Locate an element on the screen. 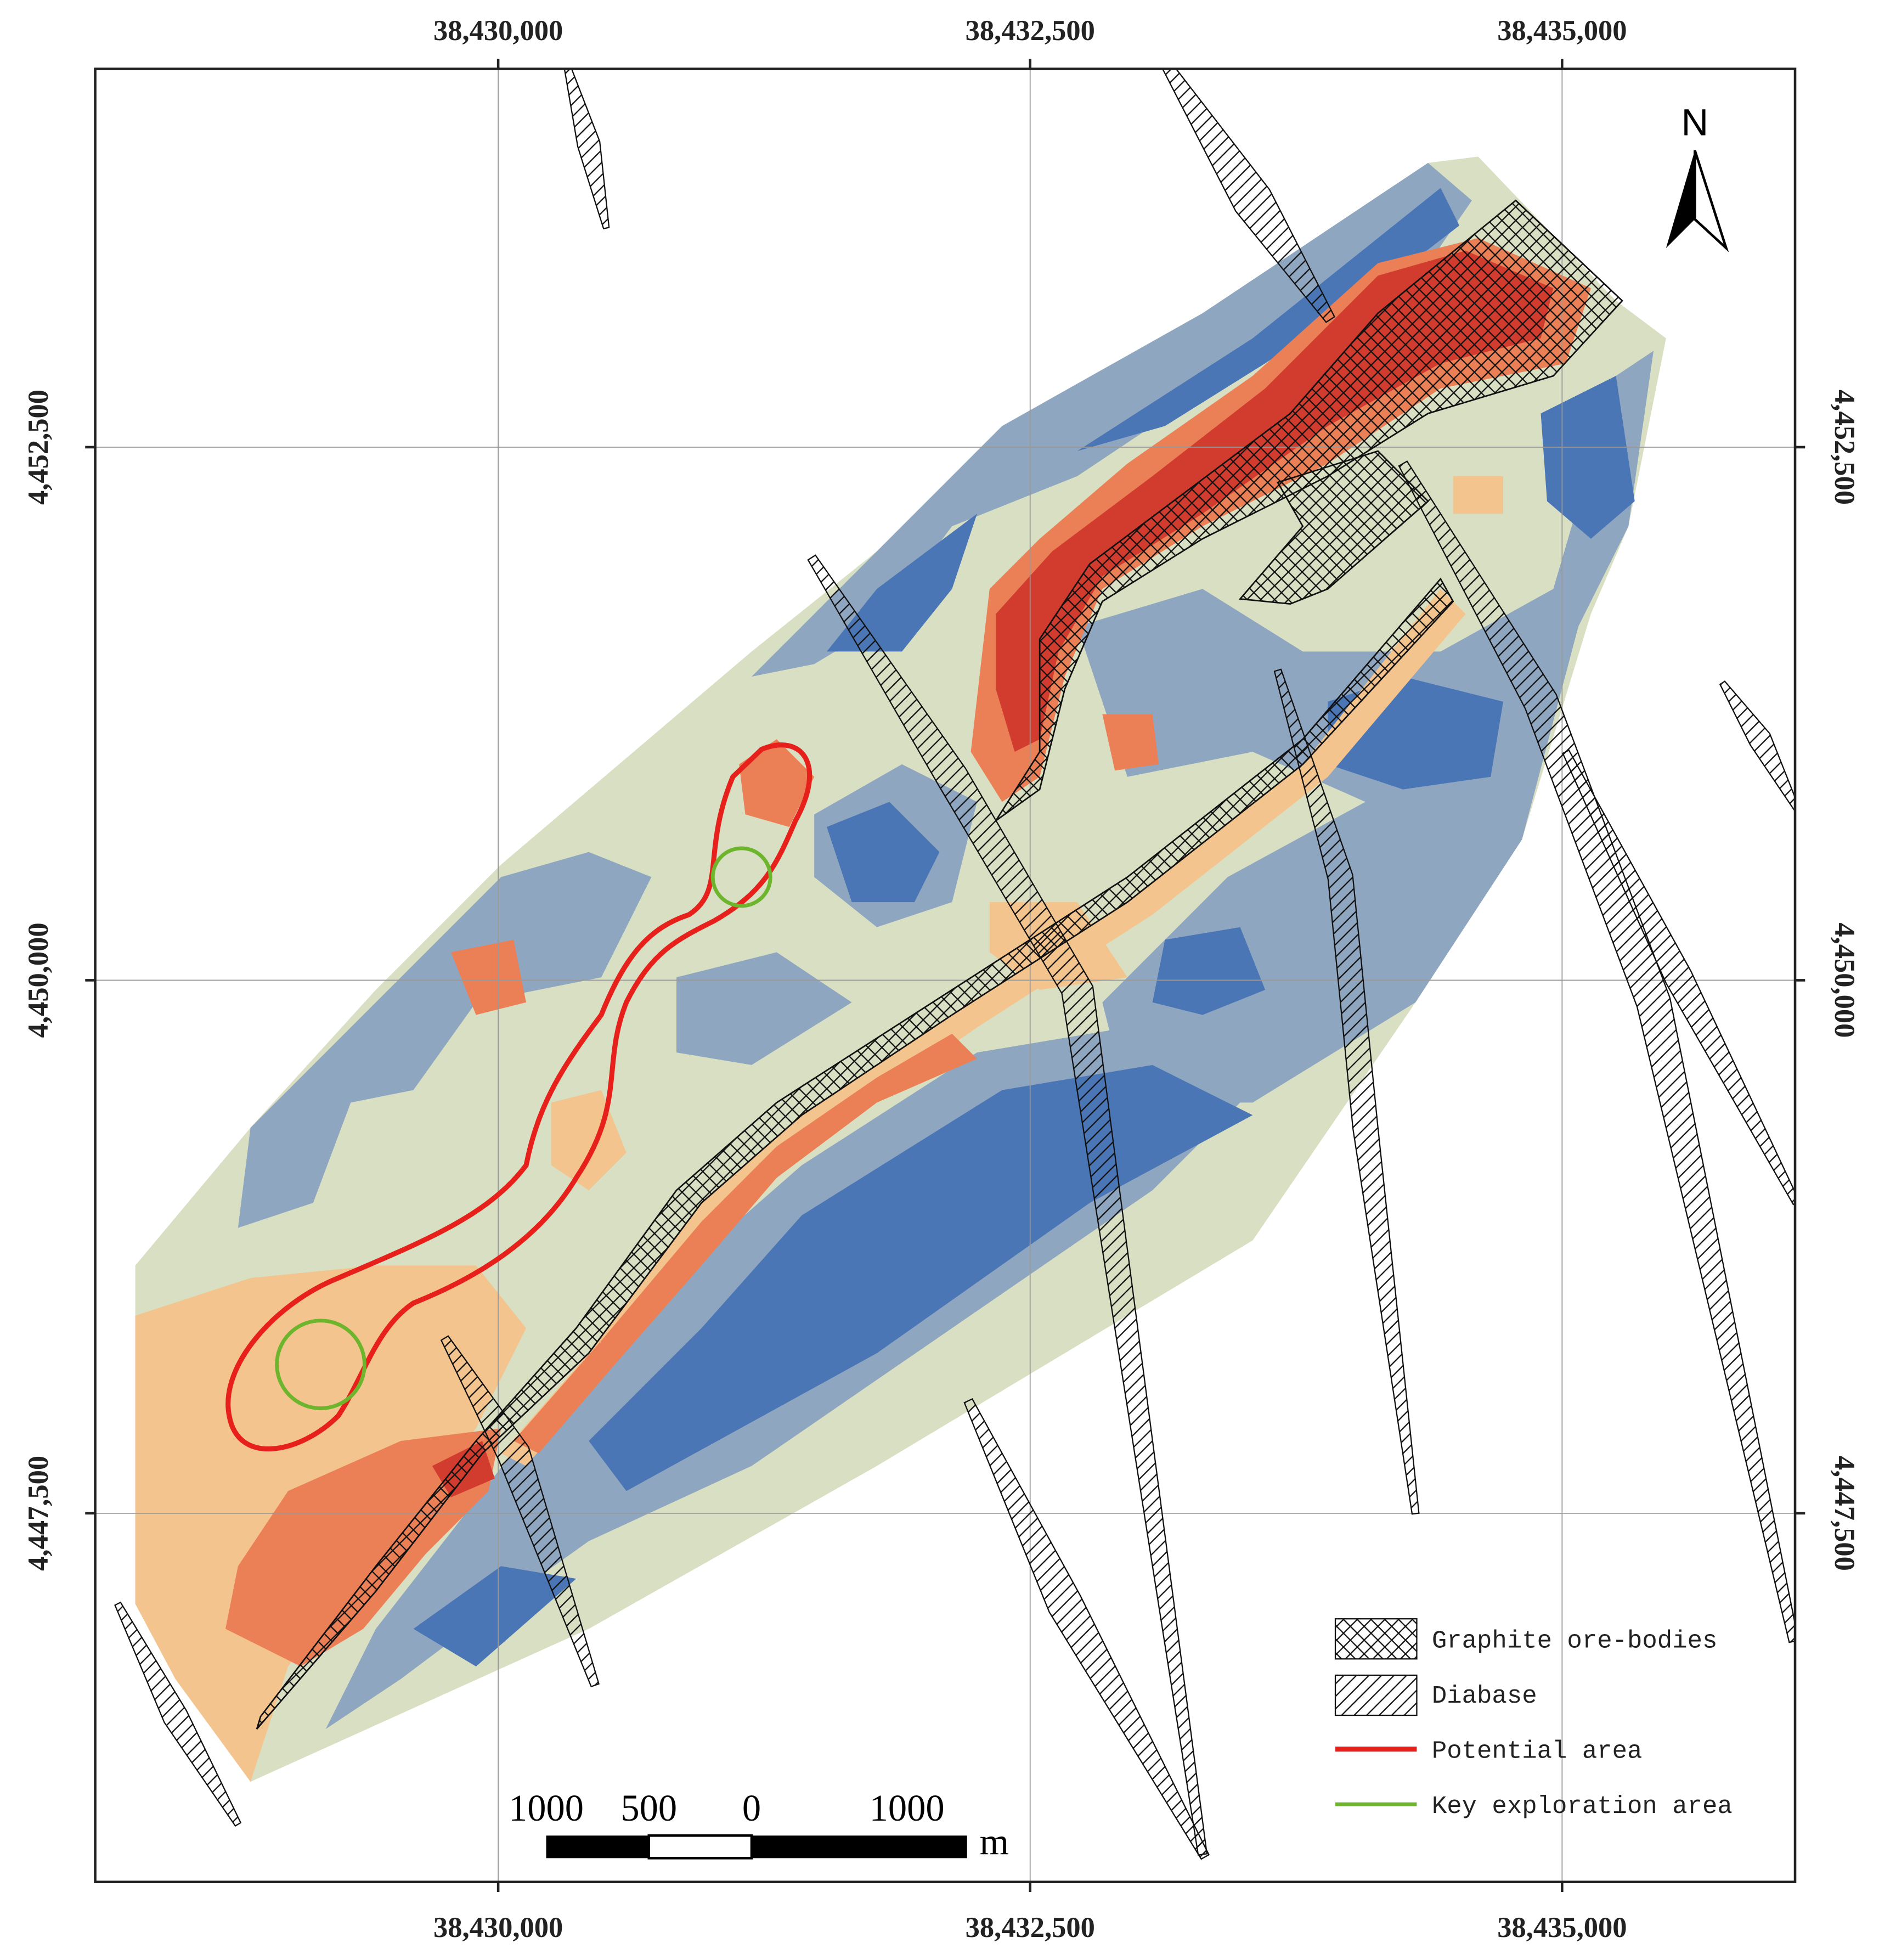 Image resolution: width=1879 pixels, height=1960 pixels. legend-diabase-symbol is located at coordinates (1376, 1695).